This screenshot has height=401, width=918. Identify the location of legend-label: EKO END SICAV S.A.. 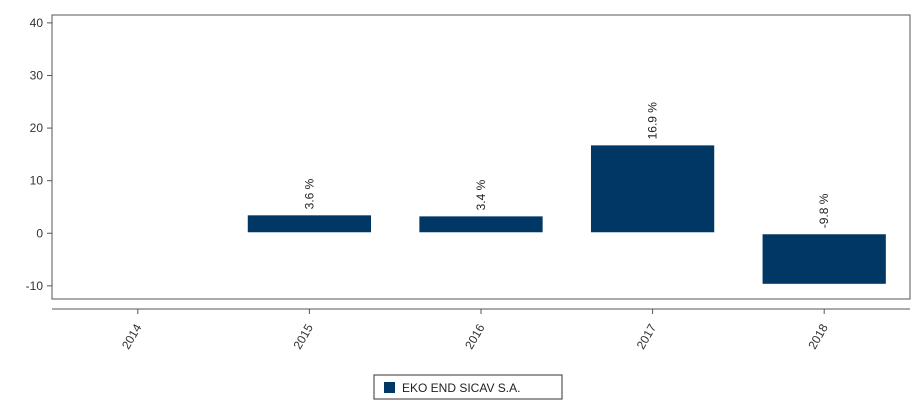
(461, 388).